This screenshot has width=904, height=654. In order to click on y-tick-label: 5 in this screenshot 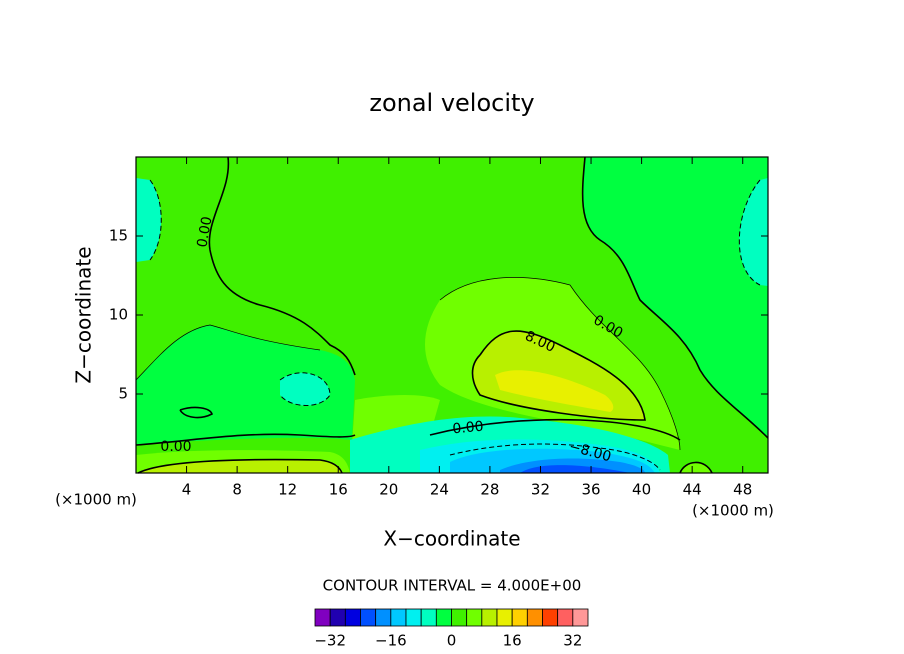, I will do `click(123, 394)`.